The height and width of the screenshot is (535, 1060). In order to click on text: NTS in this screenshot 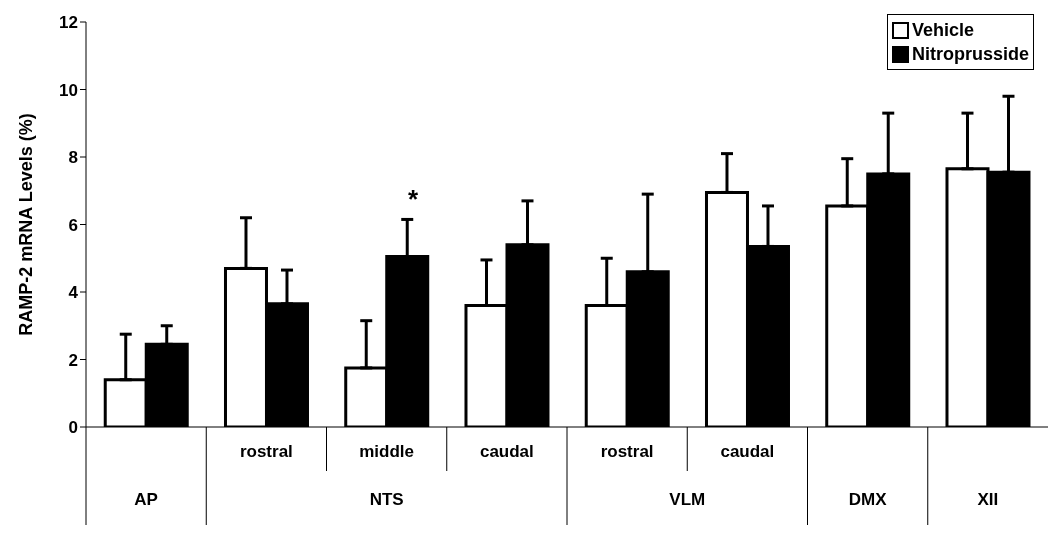, I will do `click(386, 499)`.